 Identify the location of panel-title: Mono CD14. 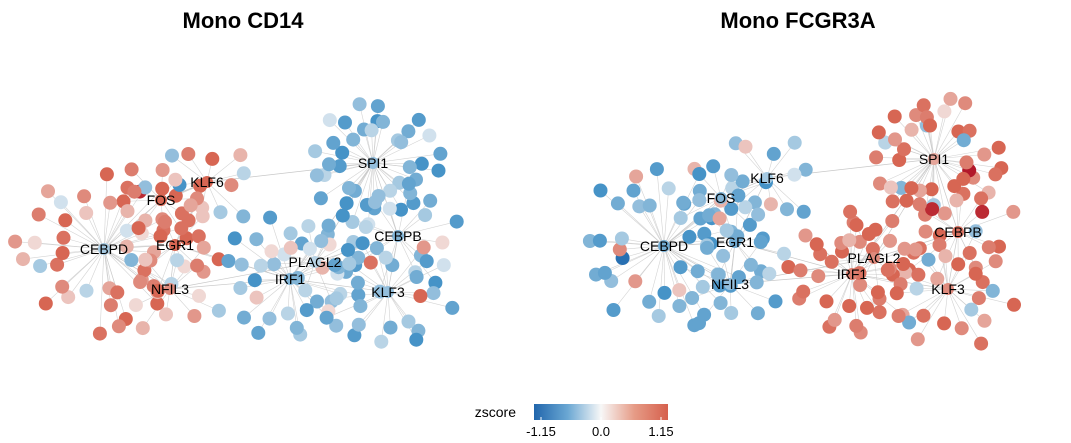
(244, 20).